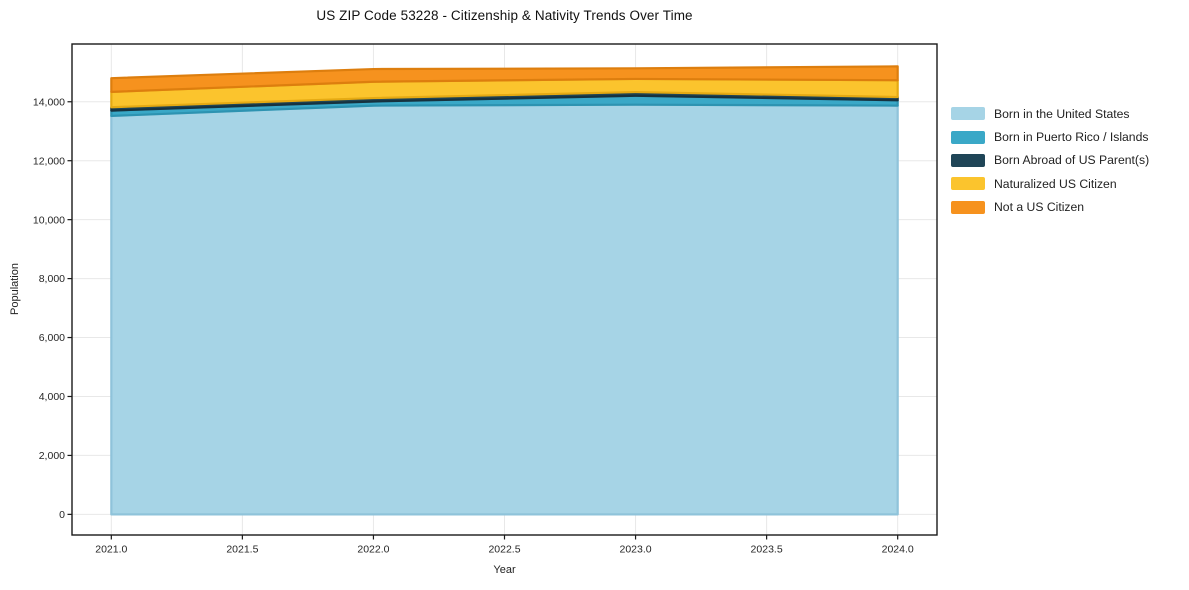 Image resolution: width=1189 pixels, height=590 pixels. Describe the element at coordinates (767, 550) in the screenshot. I see `x-tick-label: 2023.5` at that location.